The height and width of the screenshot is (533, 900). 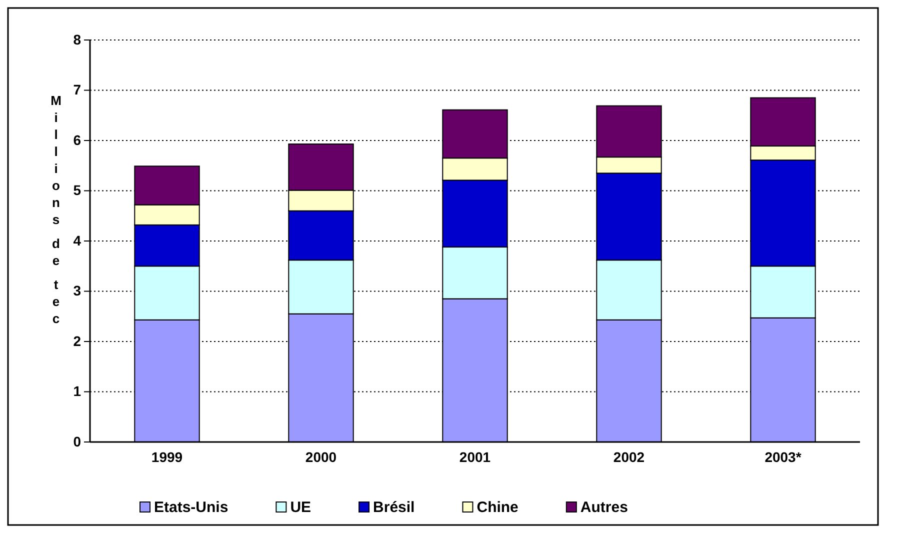 What do you see at coordinates (77, 240) in the screenshot?
I see `y-tick-label: 4` at bounding box center [77, 240].